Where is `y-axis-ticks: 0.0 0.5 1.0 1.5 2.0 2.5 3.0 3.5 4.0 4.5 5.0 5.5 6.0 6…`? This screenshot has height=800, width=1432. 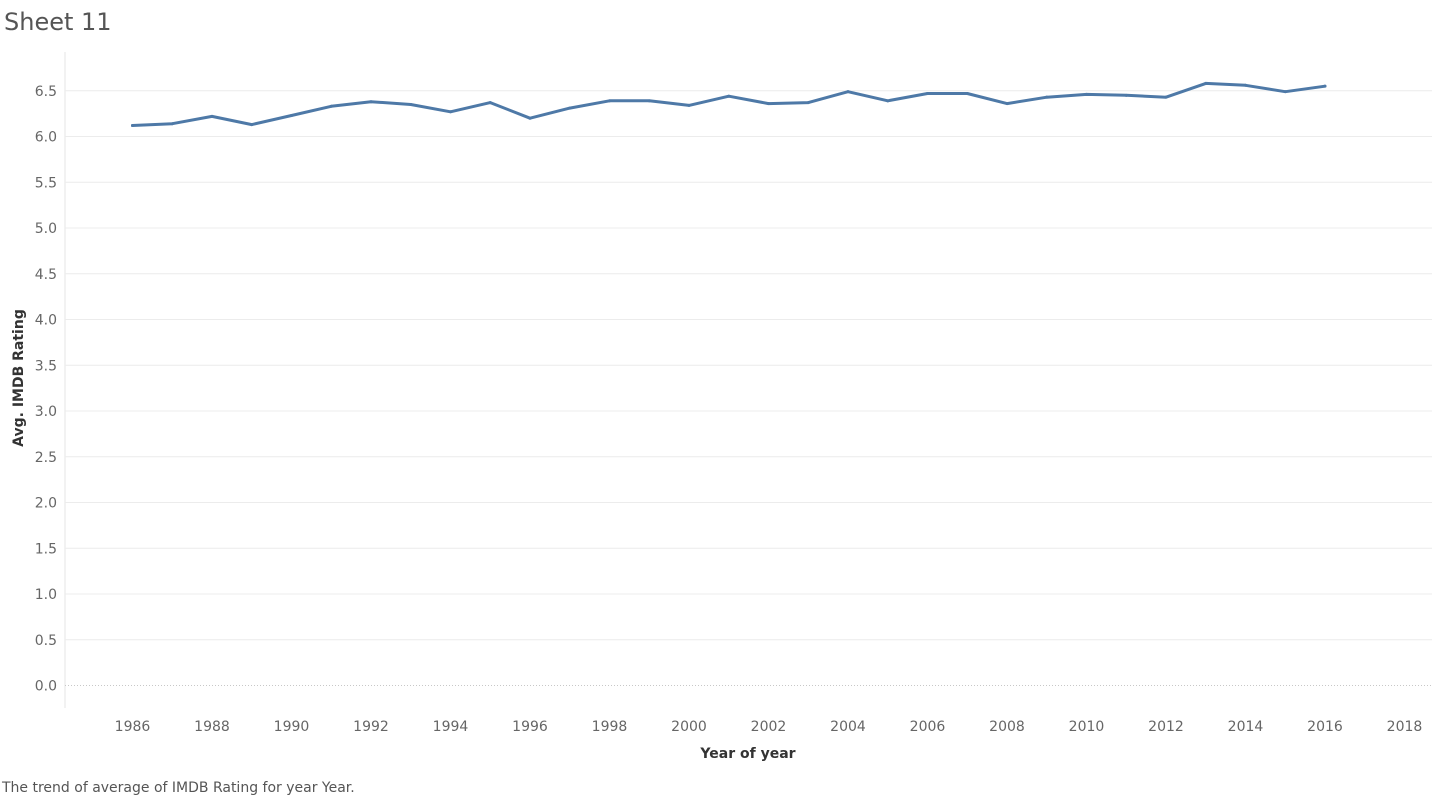 y-axis-ticks: 0.0 0.5 1.0 1.5 2.0 2.5 3.0 3.5 4.0 4.5 5.0 5.5 6.0 6… is located at coordinates (46, 389).